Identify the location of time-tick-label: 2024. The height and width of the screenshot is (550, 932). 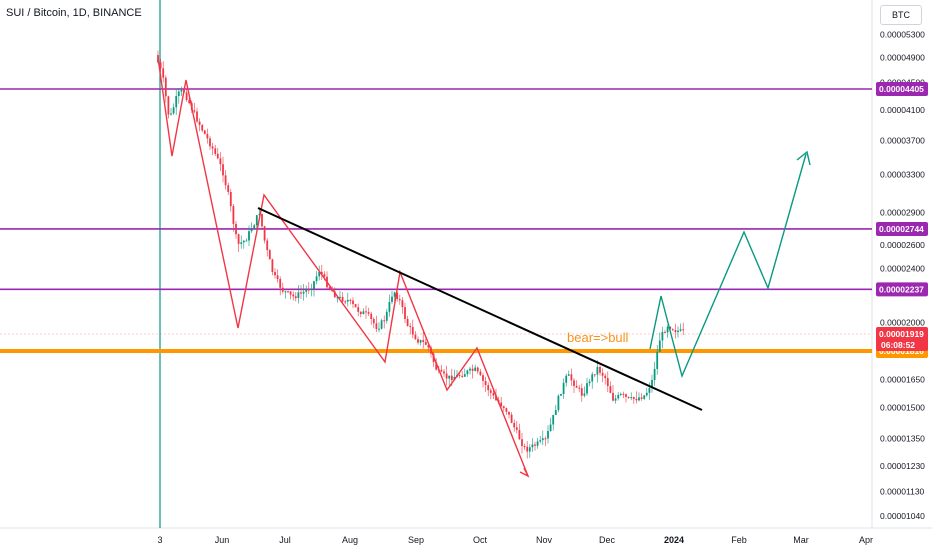
(674, 540).